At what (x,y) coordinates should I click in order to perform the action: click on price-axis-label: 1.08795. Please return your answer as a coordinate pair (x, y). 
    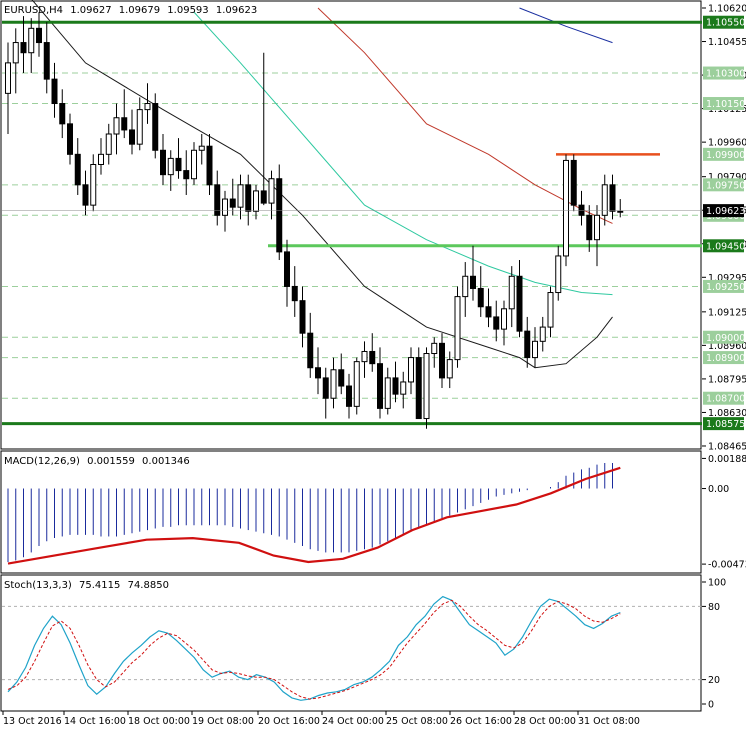
    Looking at the image, I should click on (727, 379).